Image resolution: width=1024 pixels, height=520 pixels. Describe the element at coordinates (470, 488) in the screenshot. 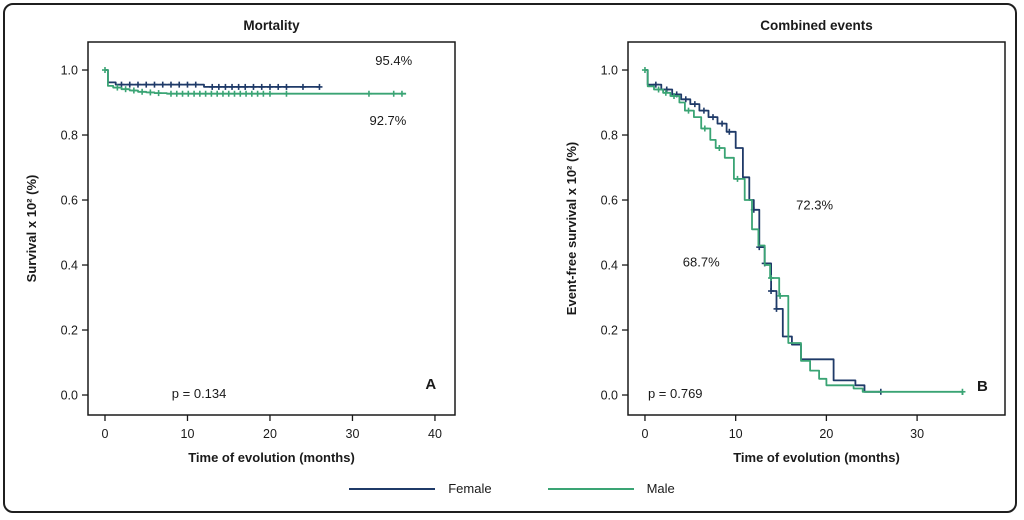

I see `legend-label-female: Female` at that location.